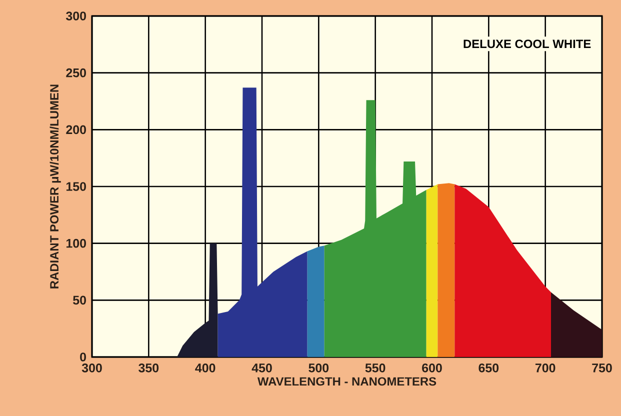 The height and width of the screenshot is (416, 621). What do you see at coordinates (602, 368) in the screenshot?
I see `x-tick-label: 750` at bounding box center [602, 368].